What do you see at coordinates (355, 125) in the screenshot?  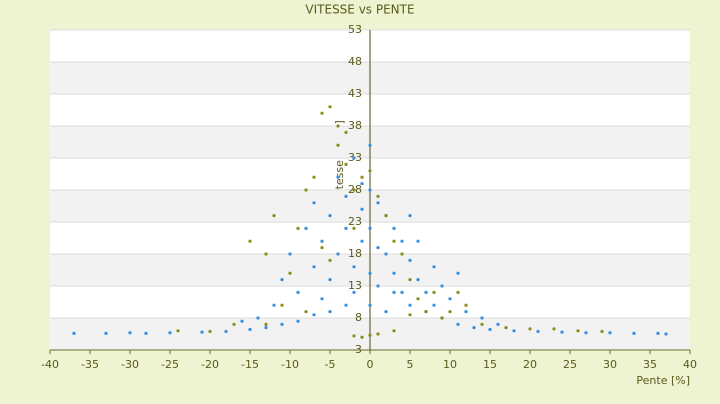 I see `y-tick-label: 38` at bounding box center [355, 125].